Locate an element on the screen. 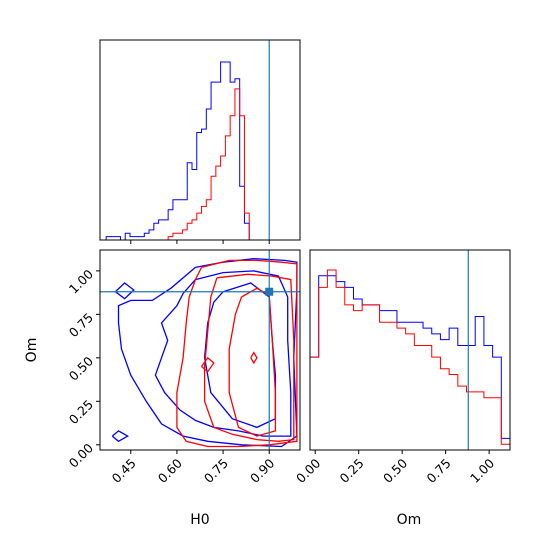 Image resolution: width=550 pixels, height=550 pixels. contour-lines is located at coordinates (204, 353).